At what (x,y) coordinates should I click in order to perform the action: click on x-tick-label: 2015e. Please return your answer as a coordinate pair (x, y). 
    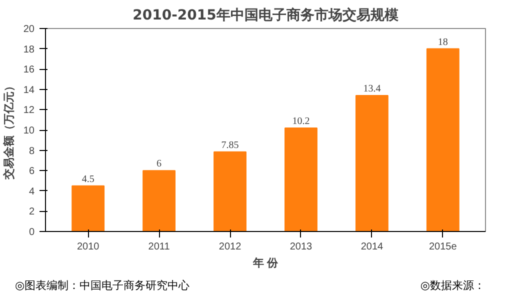
    Looking at the image, I should click on (443, 247).